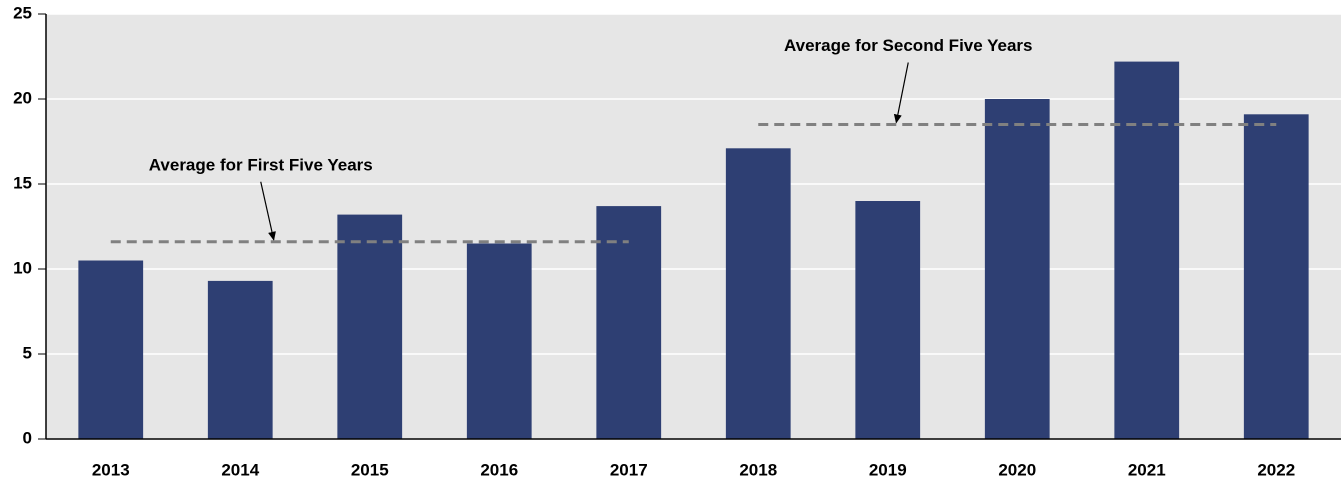 The image size is (1341, 486). What do you see at coordinates (1017, 469) in the screenshot?
I see `x-tick-label: 2020` at bounding box center [1017, 469].